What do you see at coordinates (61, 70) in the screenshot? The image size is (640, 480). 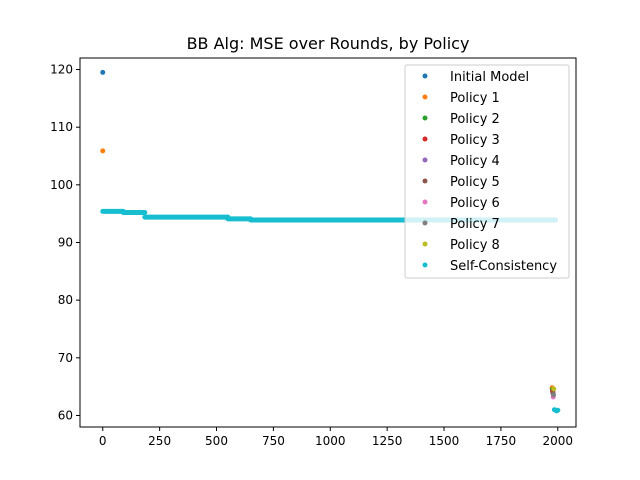 I see `y-tick-label: 120` at bounding box center [61, 70].